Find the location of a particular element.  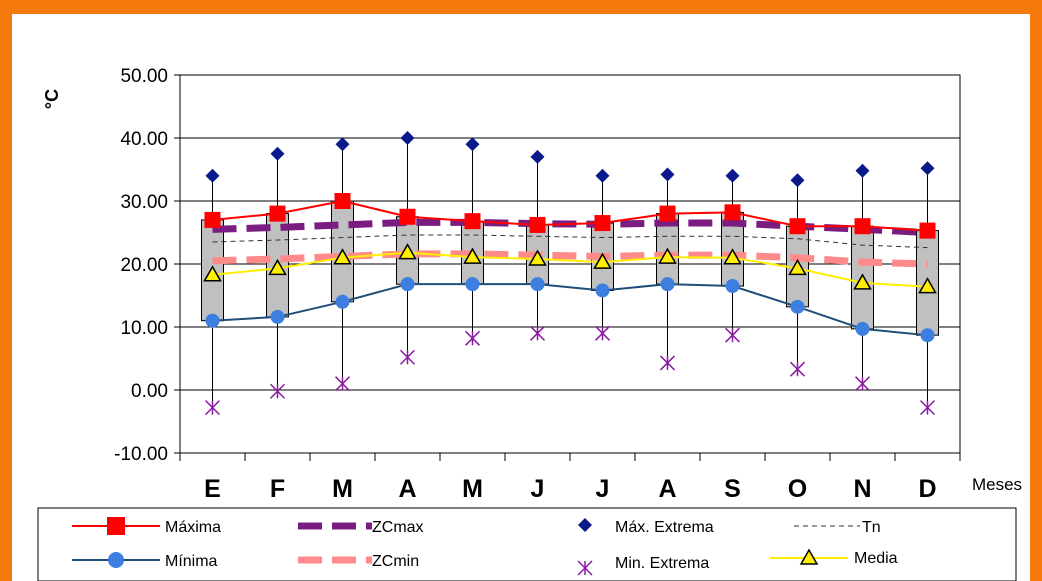

legend-label: Min. Extrema is located at coordinates (662, 563).